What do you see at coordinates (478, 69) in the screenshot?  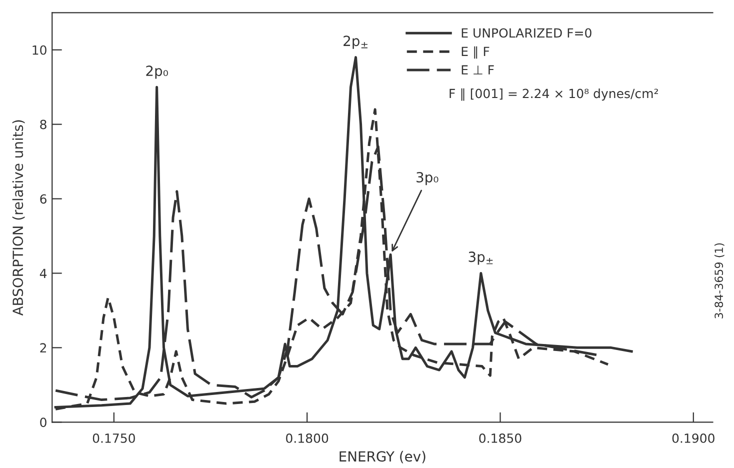 I see `legend-label: E ⊥ F` at bounding box center [478, 69].